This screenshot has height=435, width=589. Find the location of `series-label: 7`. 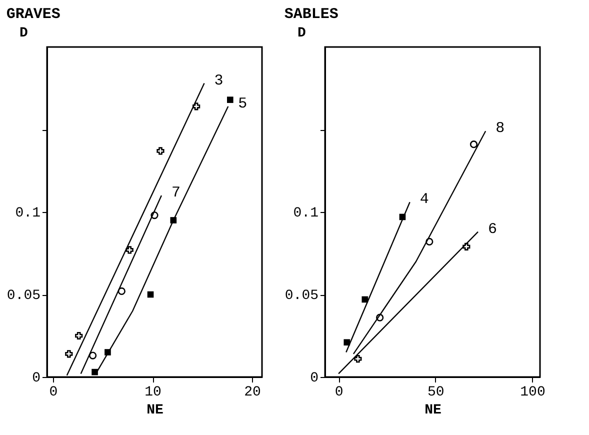

series-label: 7 is located at coordinates (175, 193).